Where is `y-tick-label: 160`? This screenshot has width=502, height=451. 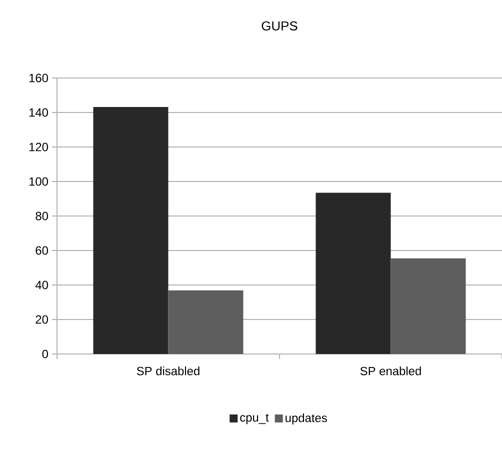 y-tick-label: 160 is located at coordinates (38, 78).